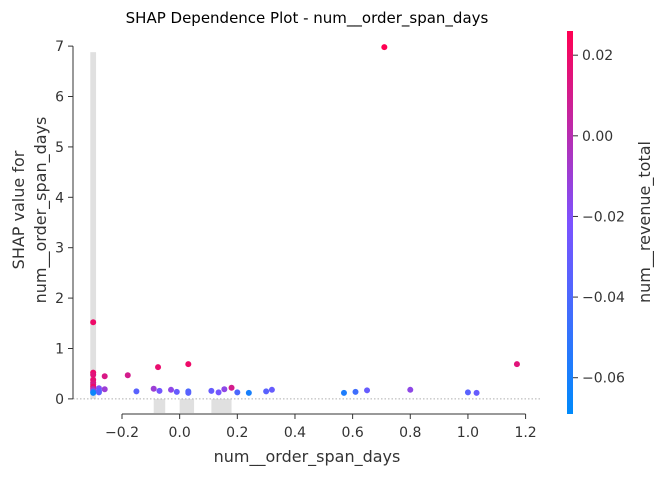  I want to click on colorbar-ticks: 0.02 0.00 −0.02 −0.04 −0.06, so click(599, 217).